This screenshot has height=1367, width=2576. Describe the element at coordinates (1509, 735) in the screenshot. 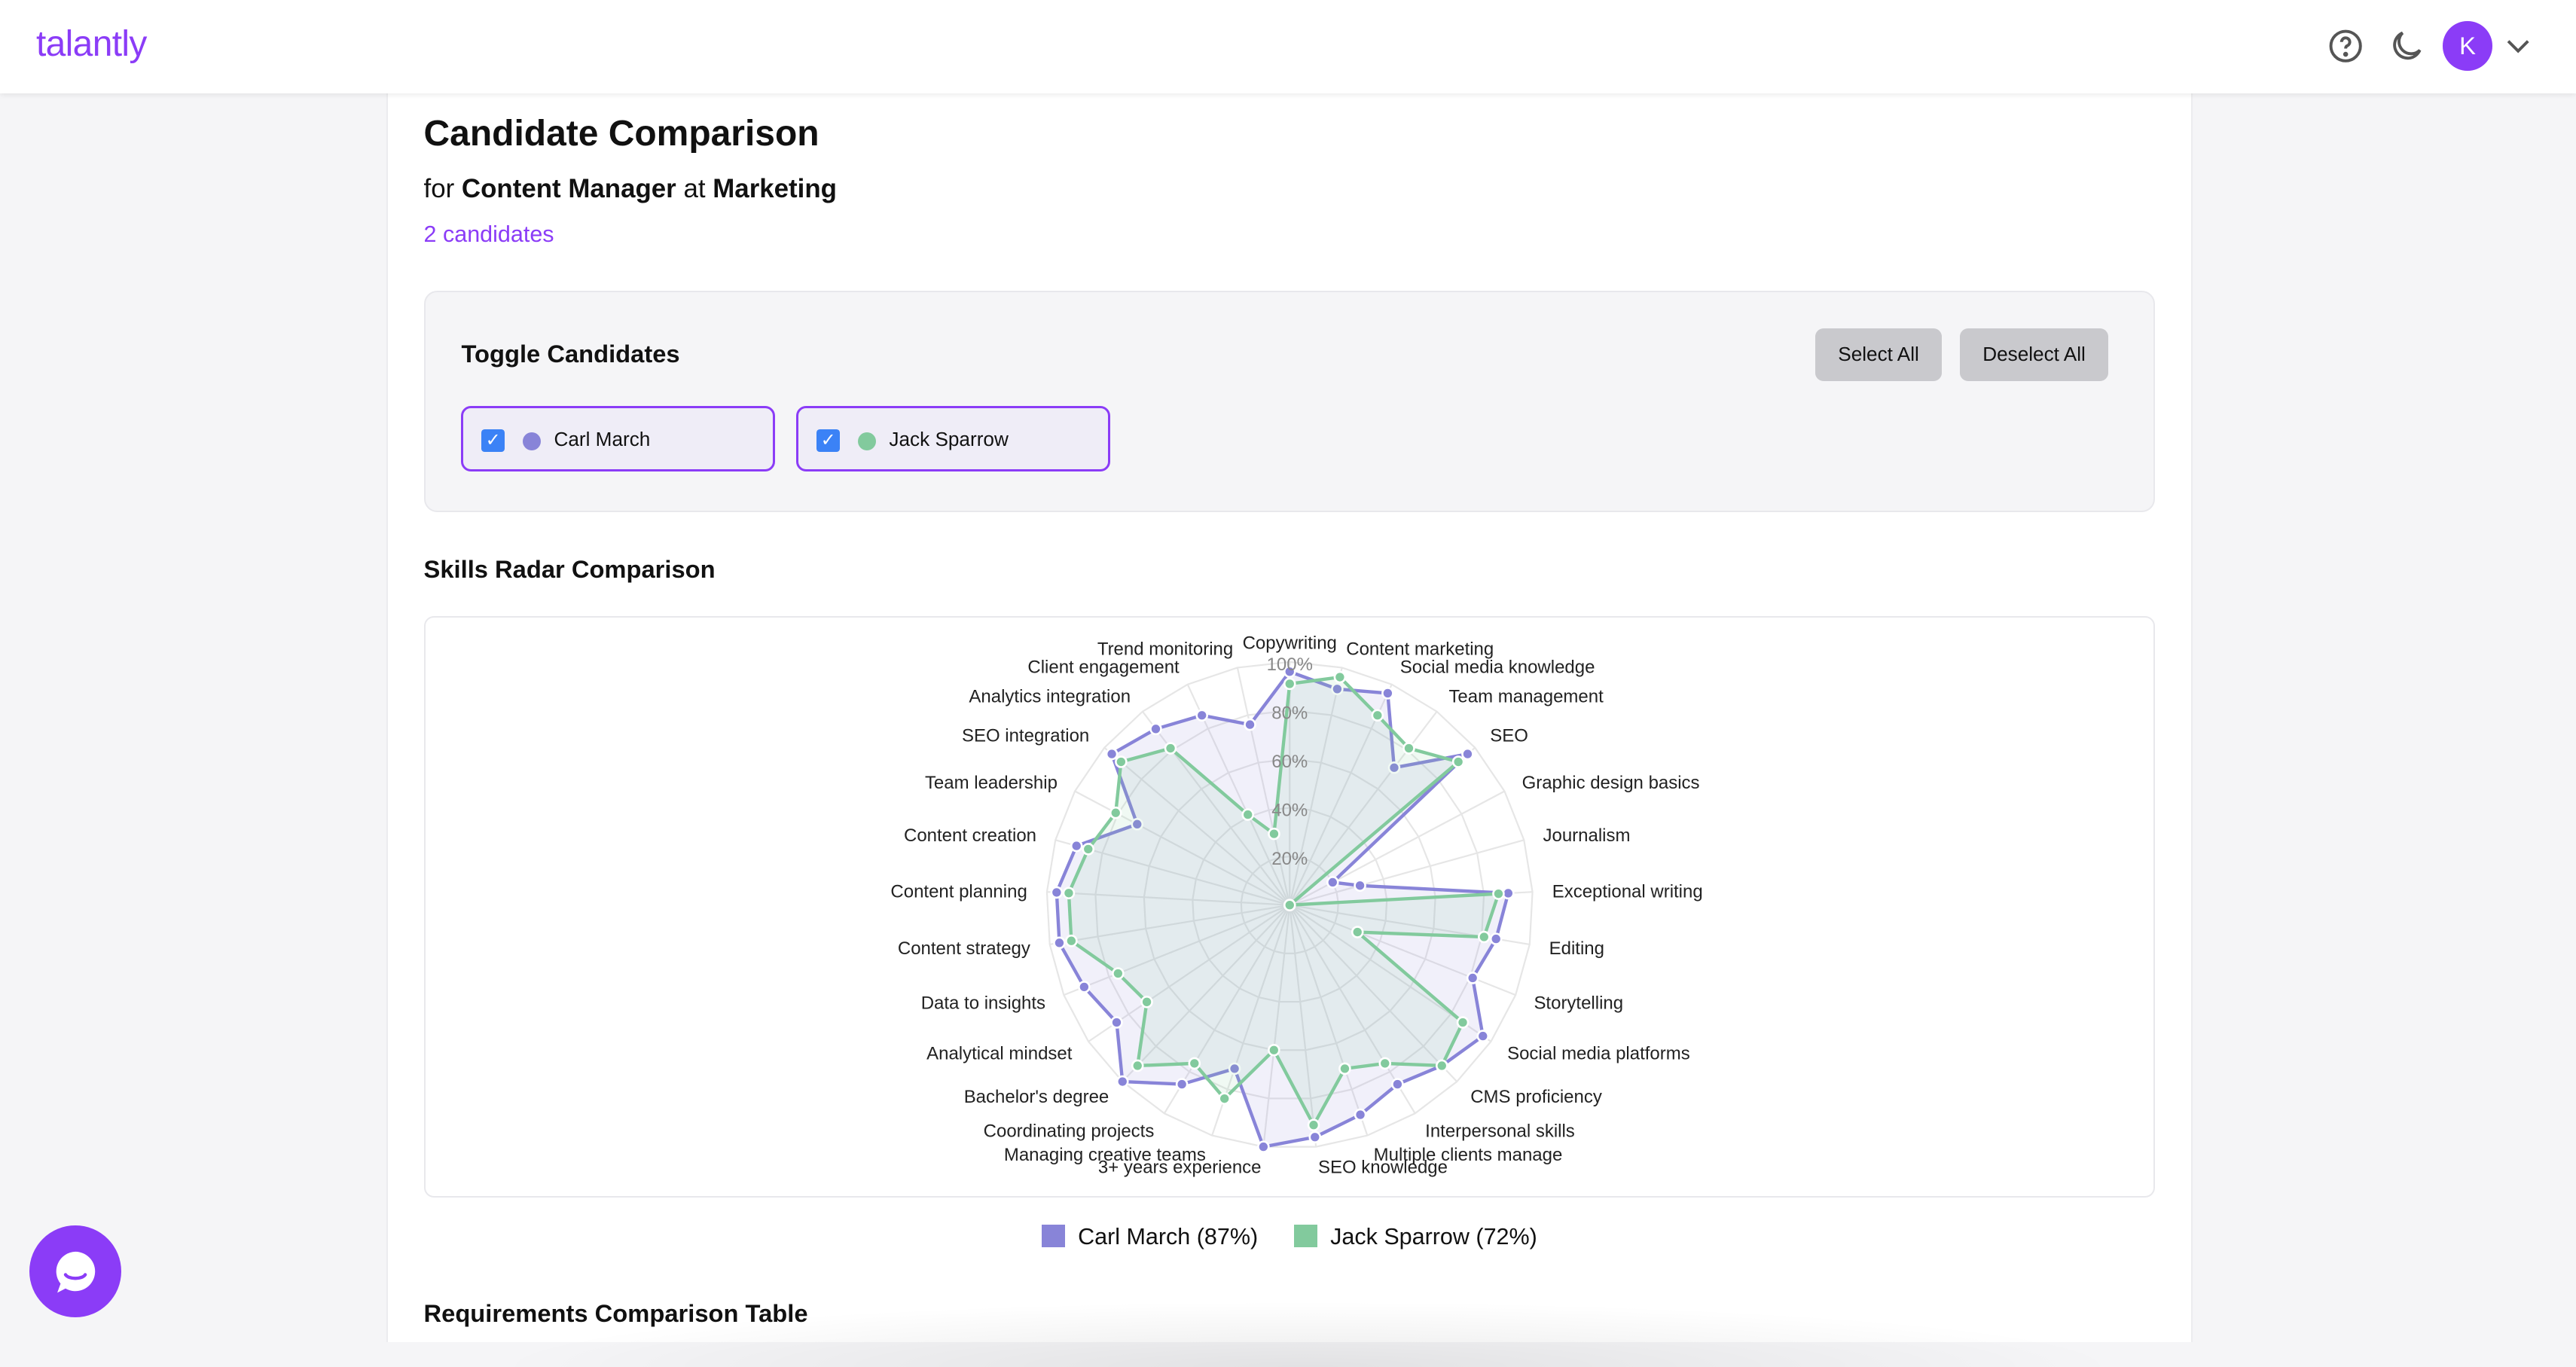

I see `axis-label: SEO` at that location.